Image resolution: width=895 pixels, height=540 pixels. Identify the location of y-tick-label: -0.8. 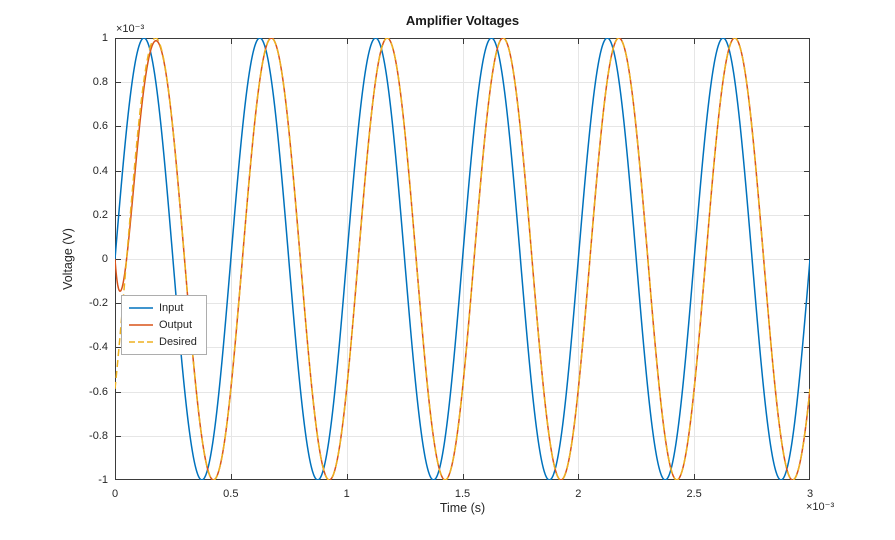
(98, 435).